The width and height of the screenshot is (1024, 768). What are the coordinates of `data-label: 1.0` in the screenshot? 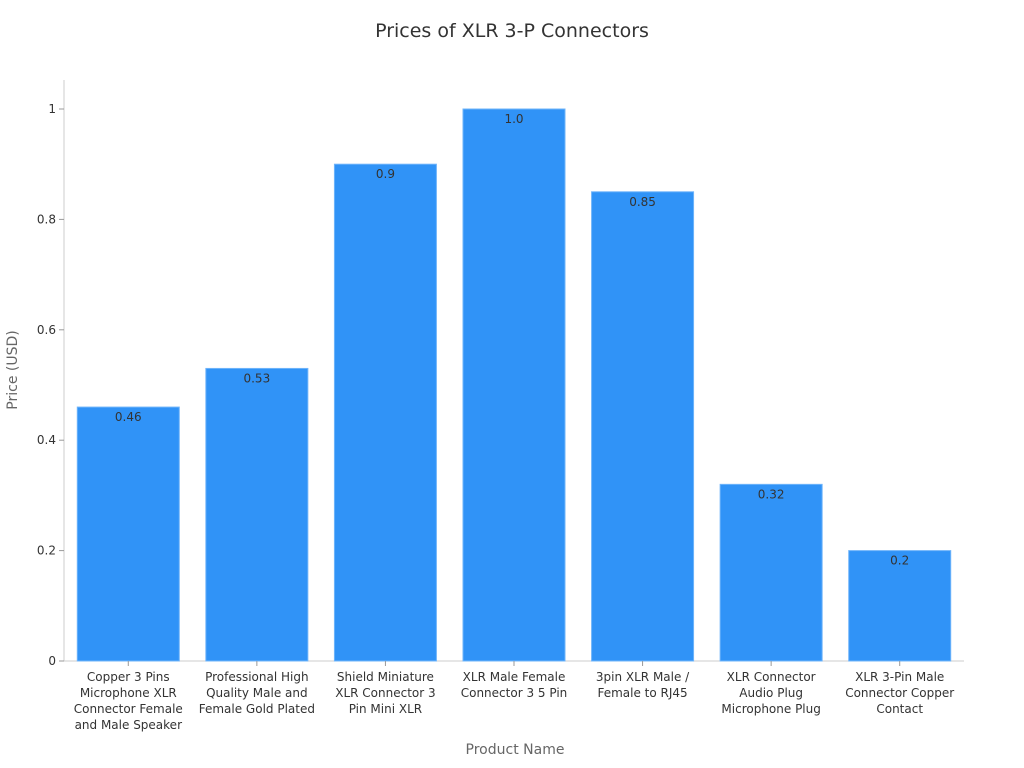 It's located at (513, 119).